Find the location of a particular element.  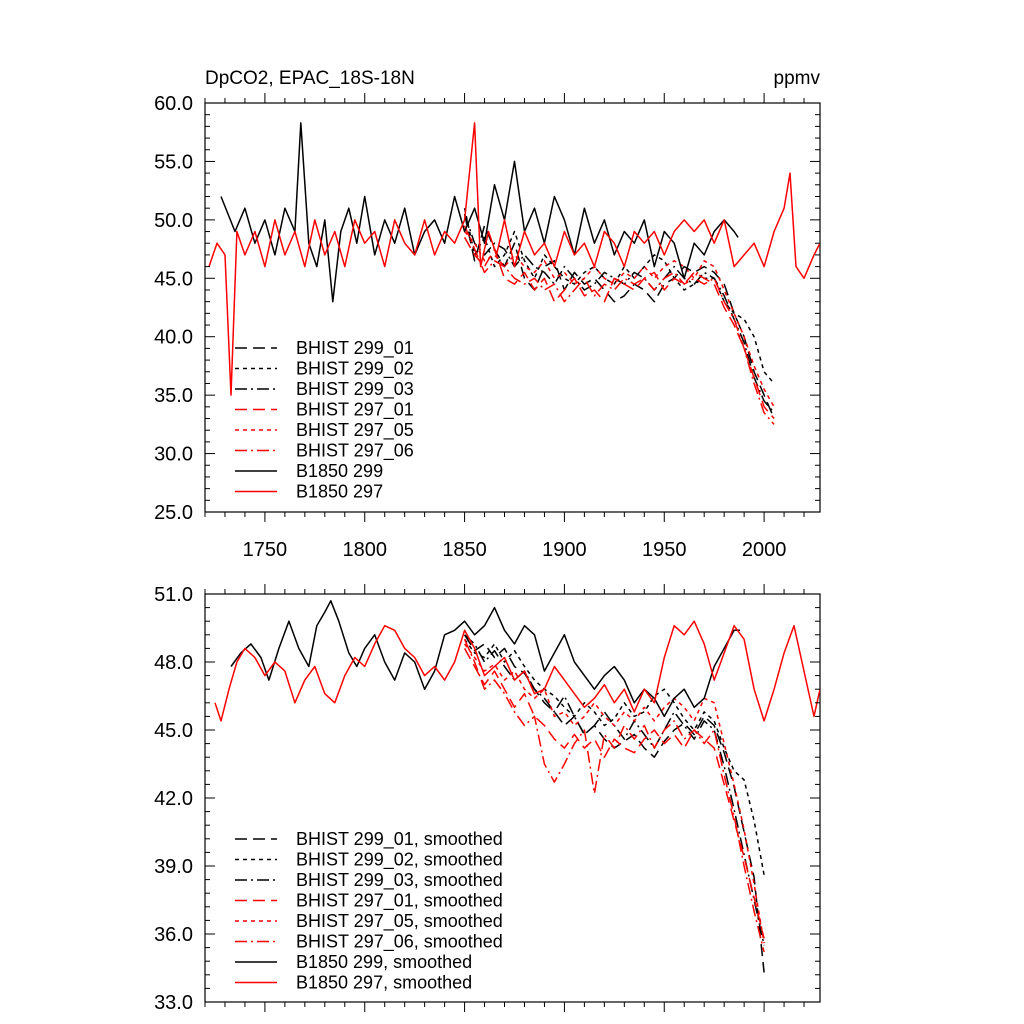

y-tick-label: 50.0 is located at coordinates (173, 221).